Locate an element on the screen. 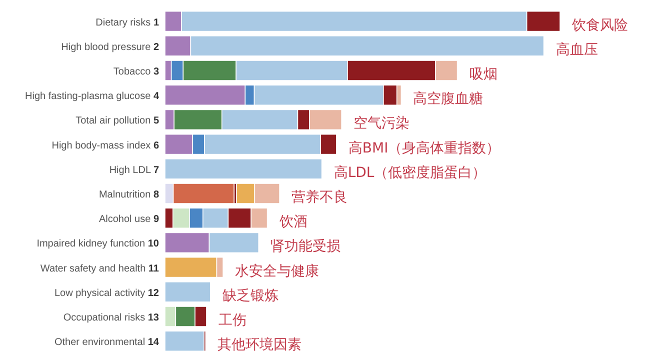 The image size is (652, 354). y-tick-label: High fasting-plasma glucose 4 is located at coordinates (92, 96).